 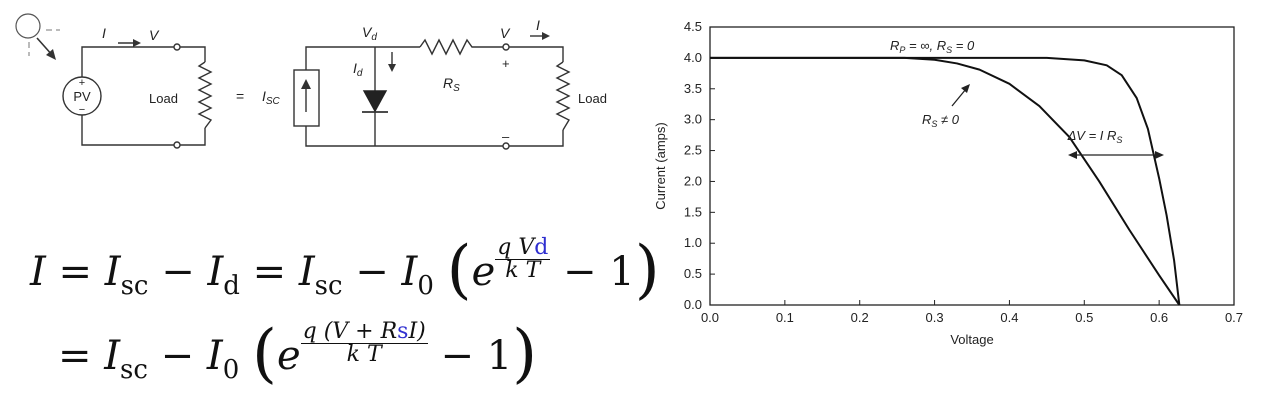 What do you see at coordinates (660, 165) in the screenshot?
I see `y-axis-label: Current (amps)` at bounding box center [660, 165].